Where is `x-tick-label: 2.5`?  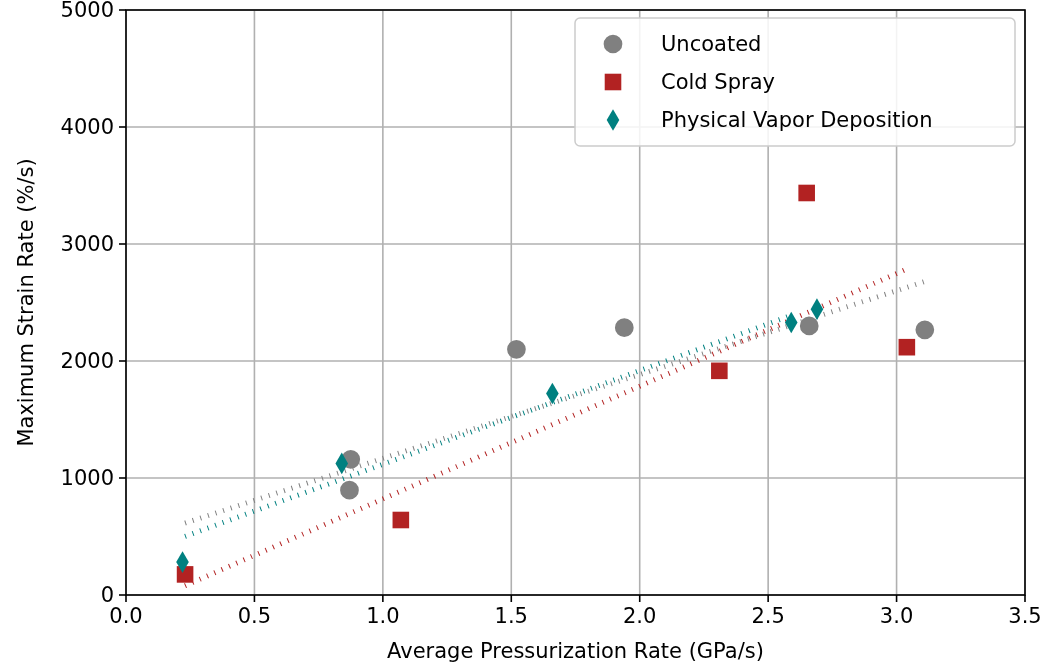 x-tick-label: 2.5 is located at coordinates (768, 616).